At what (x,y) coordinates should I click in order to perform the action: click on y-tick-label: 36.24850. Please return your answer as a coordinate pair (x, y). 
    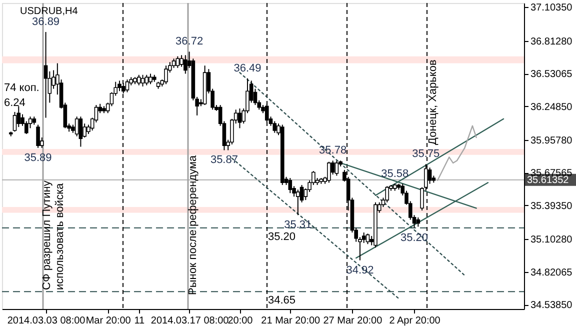
    Looking at the image, I should click on (551, 107).